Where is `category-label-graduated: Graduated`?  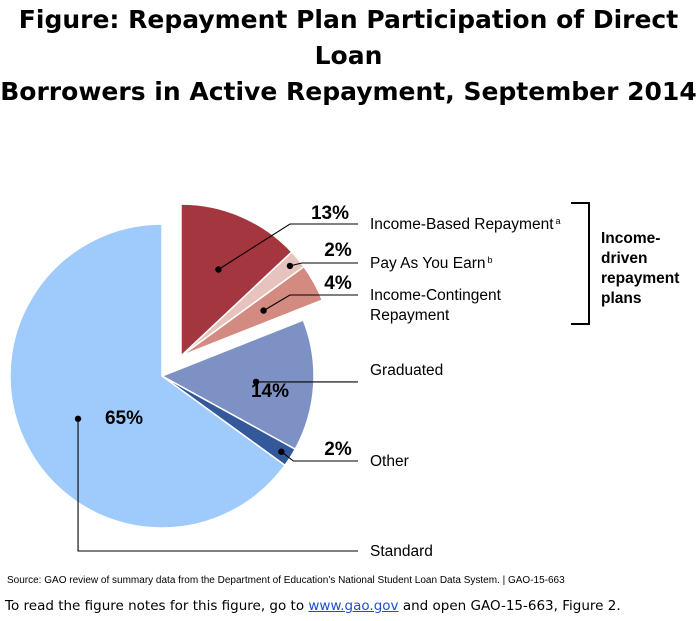 category-label-graduated: Graduated is located at coordinates (406, 370).